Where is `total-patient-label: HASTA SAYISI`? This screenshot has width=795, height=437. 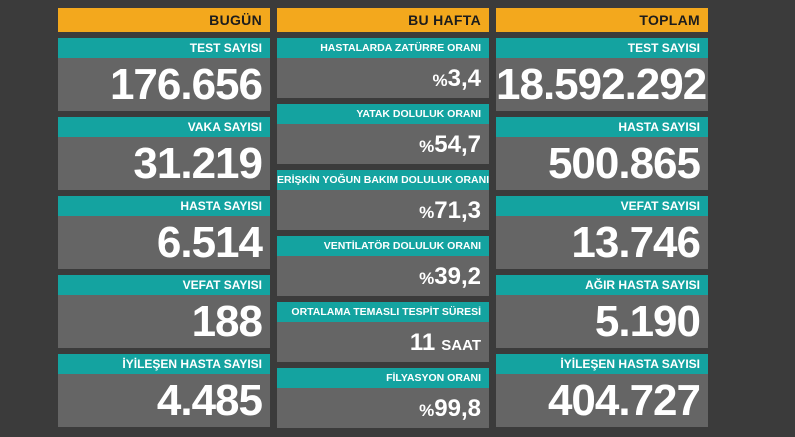 total-patient-label: HASTA SAYISI is located at coordinates (602, 127).